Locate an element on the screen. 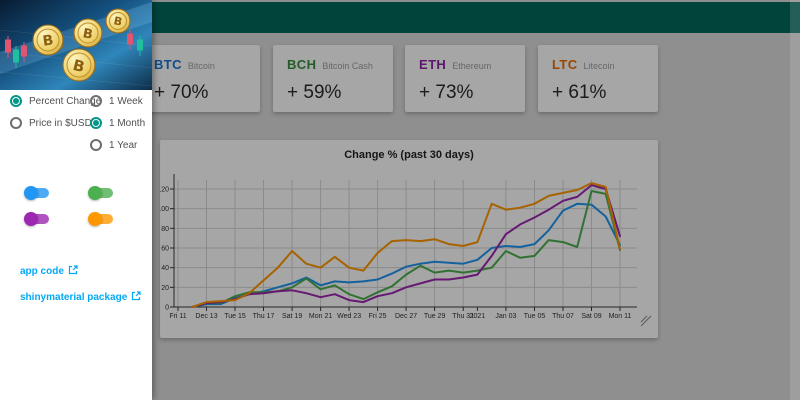  radio-label: 1 Week is located at coordinates (126, 101).